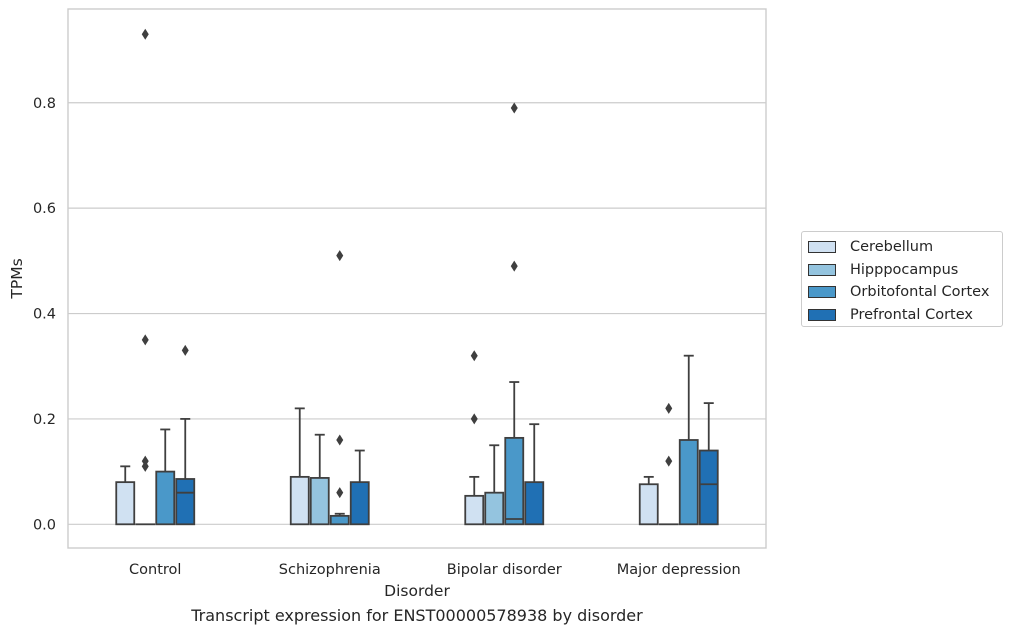 The height and width of the screenshot is (634, 1014). I want to click on y-tick-label: 0.4, so click(44, 315).